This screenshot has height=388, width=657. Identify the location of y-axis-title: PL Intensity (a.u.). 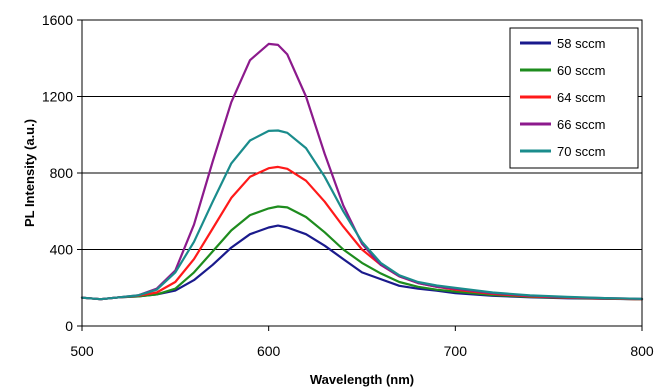
(29, 173).